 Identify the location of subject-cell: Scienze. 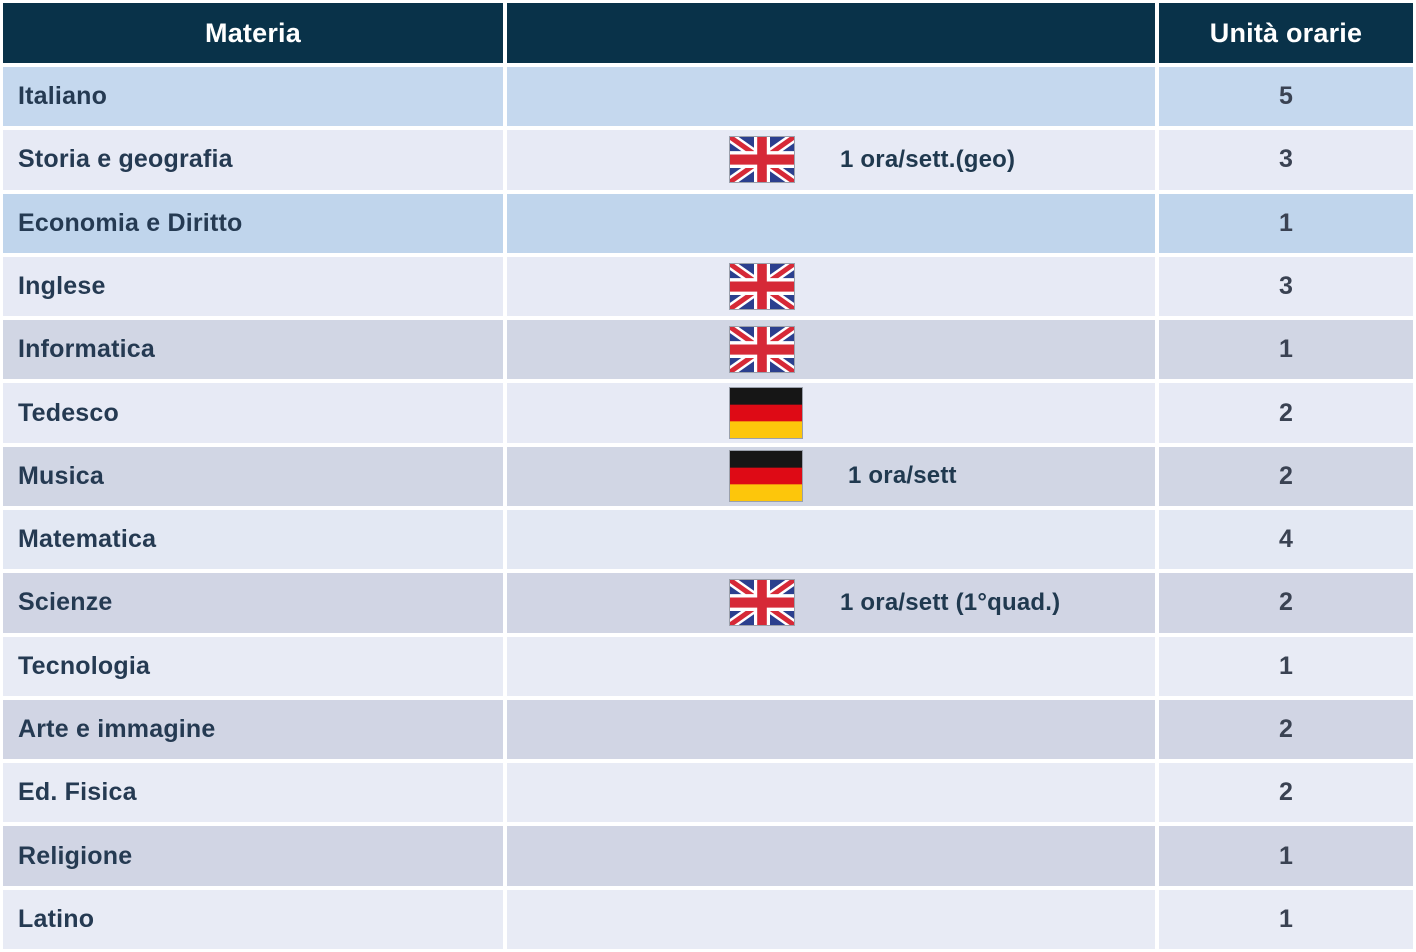
(253, 603).